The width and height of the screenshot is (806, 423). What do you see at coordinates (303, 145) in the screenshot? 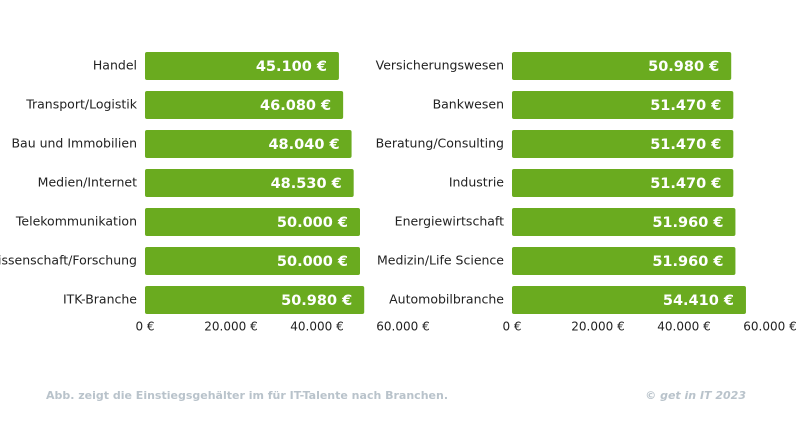
I see `value-label: 48.040 €` at bounding box center [303, 145].